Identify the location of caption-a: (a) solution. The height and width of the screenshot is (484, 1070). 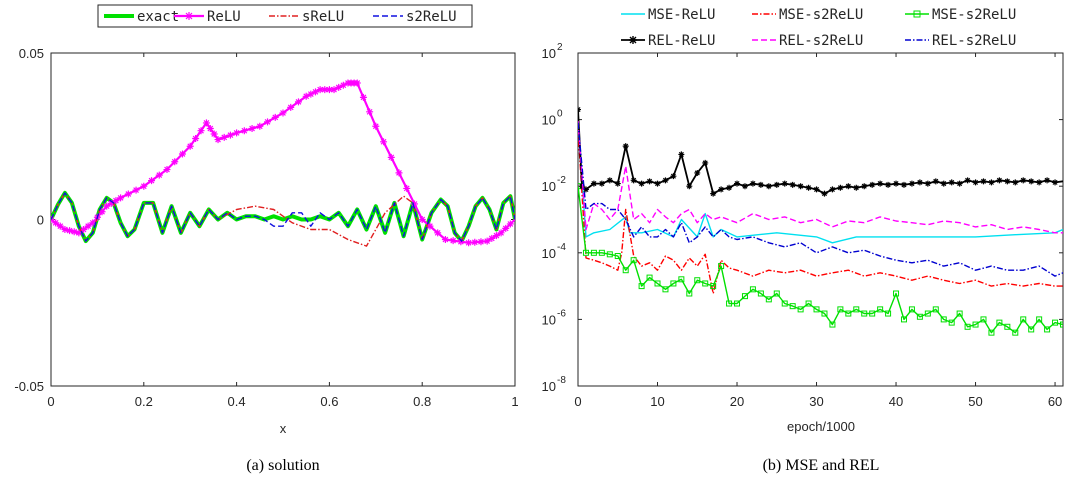
(282, 465).